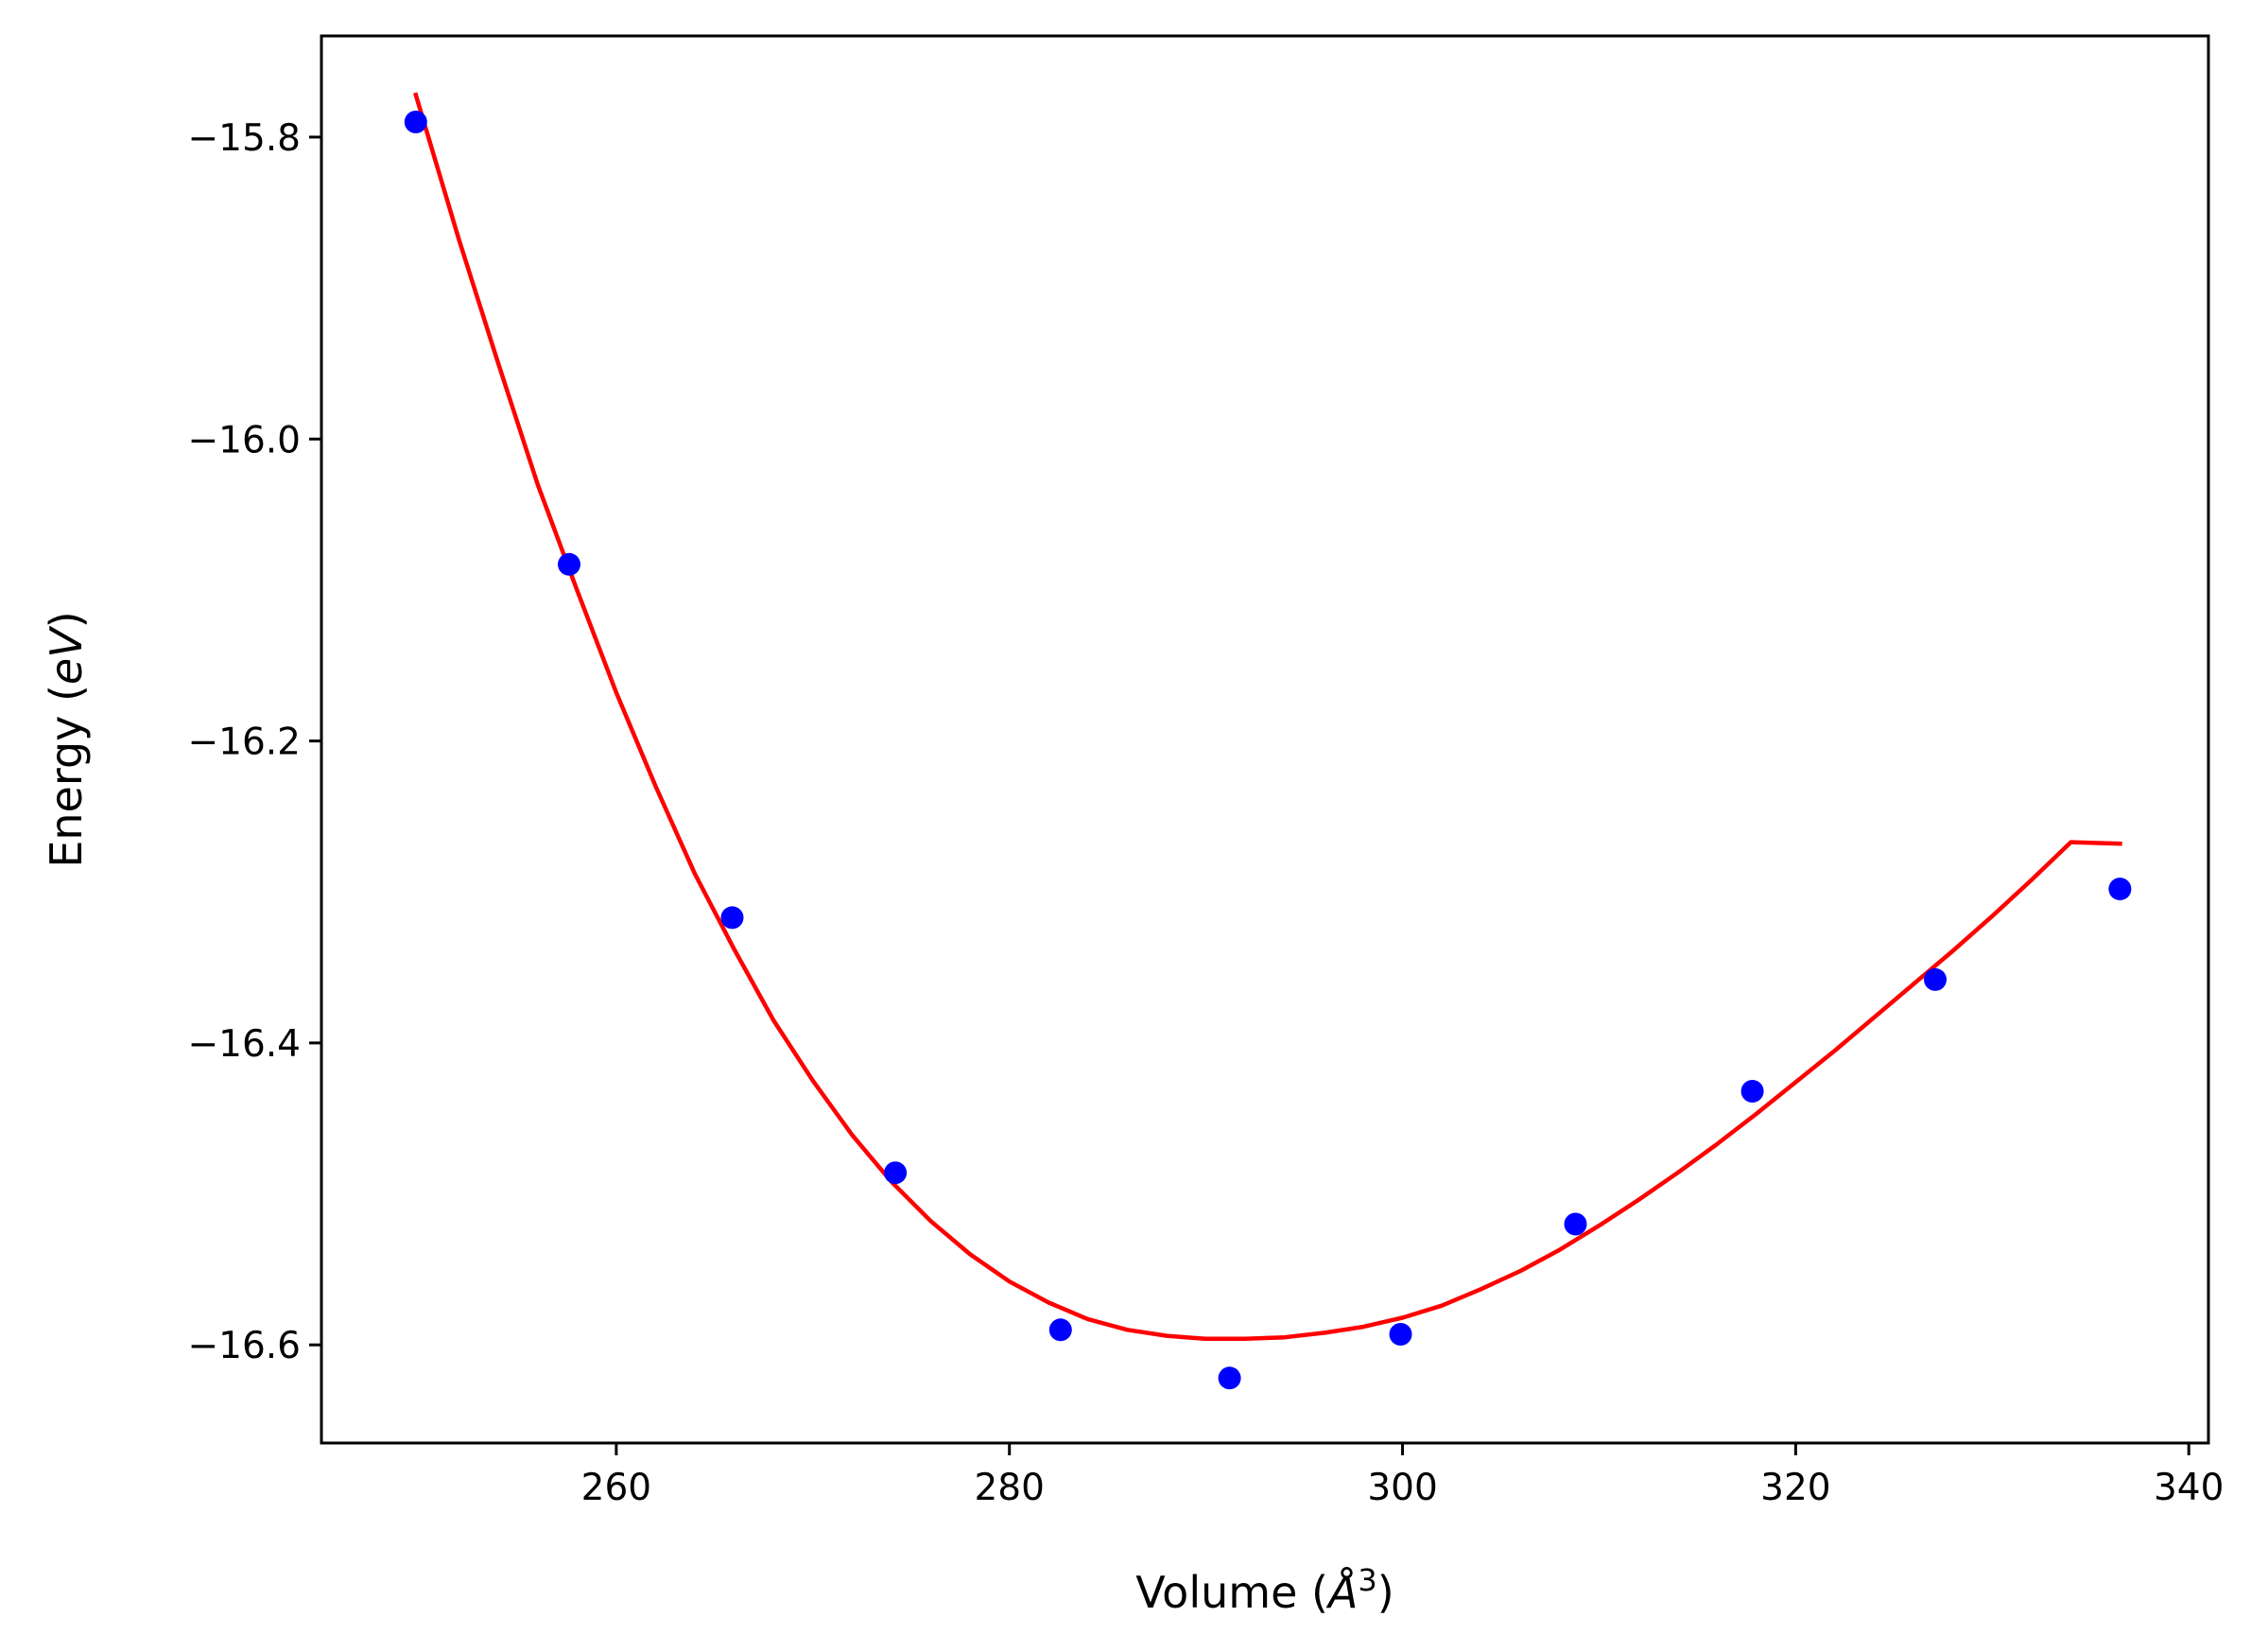 This screenshot has height=1652, width=2268. I want to click on y-axis-ticks: −15.8 −16.0 −16.2 −16.4 −16.6, so click(254, 742).